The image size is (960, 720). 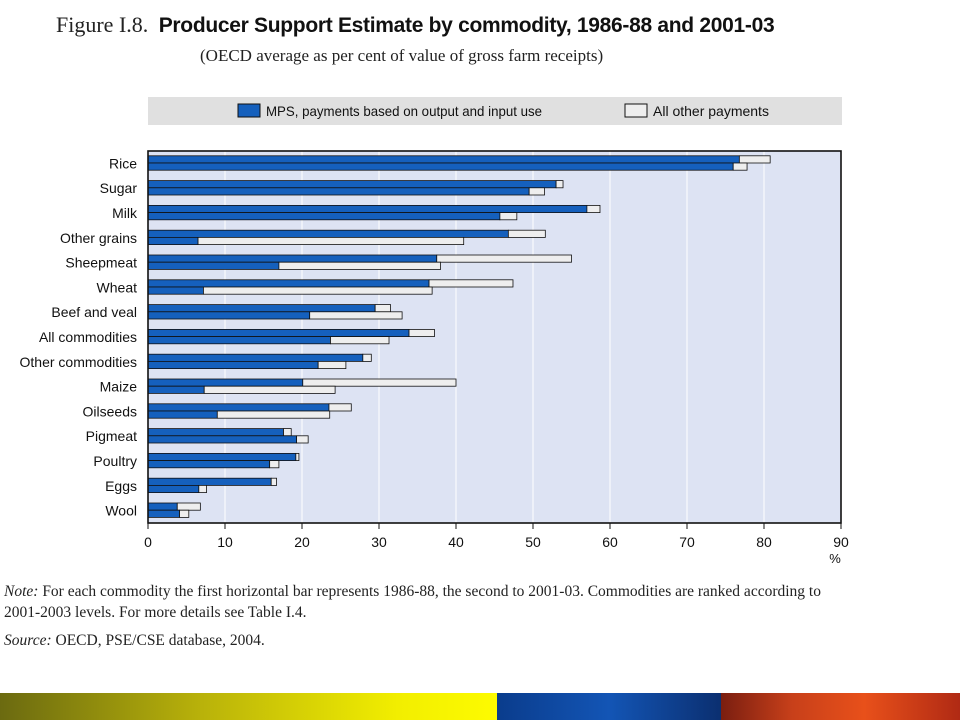 I want to click on category-label-pigmeat: Pigmeat, so click(x=111, y=436).